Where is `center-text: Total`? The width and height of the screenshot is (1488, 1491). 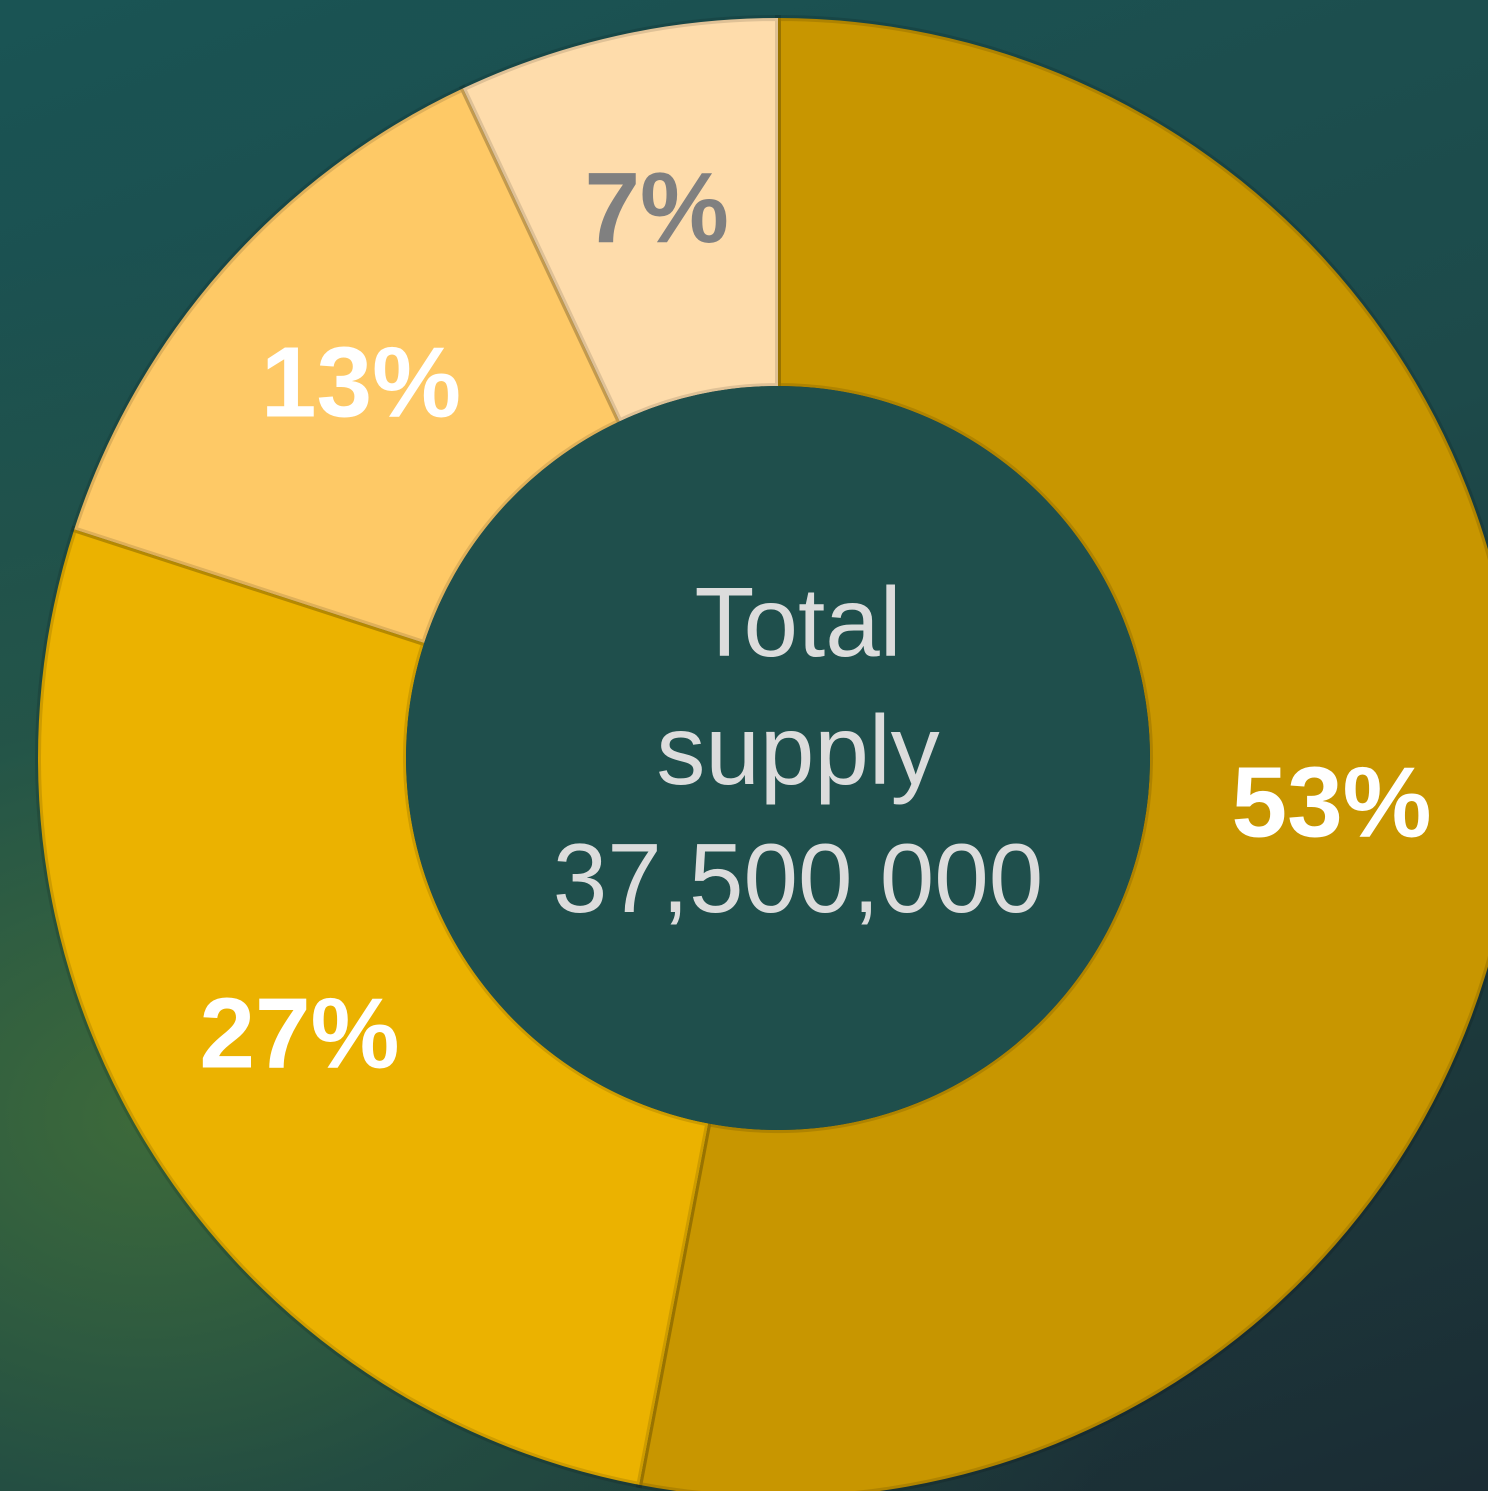 center-text: Total is located at coordinates (797, 622).